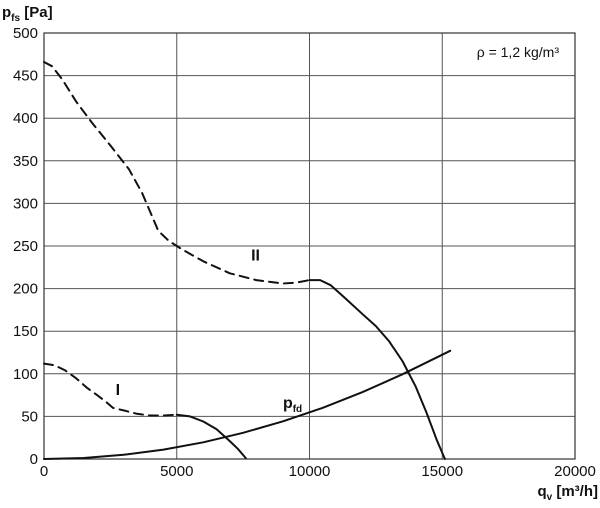 The image size is (600, 508). Describe the element at coordinates (247, 404) in the screenshot. I see `curve-pfd-solid` at that location.